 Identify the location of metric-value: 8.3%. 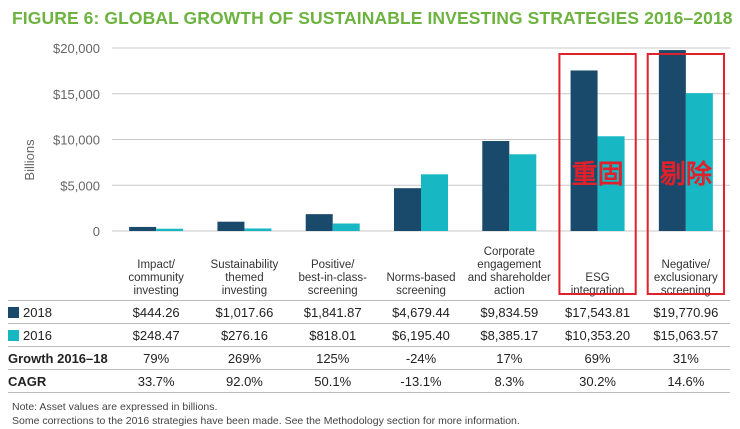
(509, 381).